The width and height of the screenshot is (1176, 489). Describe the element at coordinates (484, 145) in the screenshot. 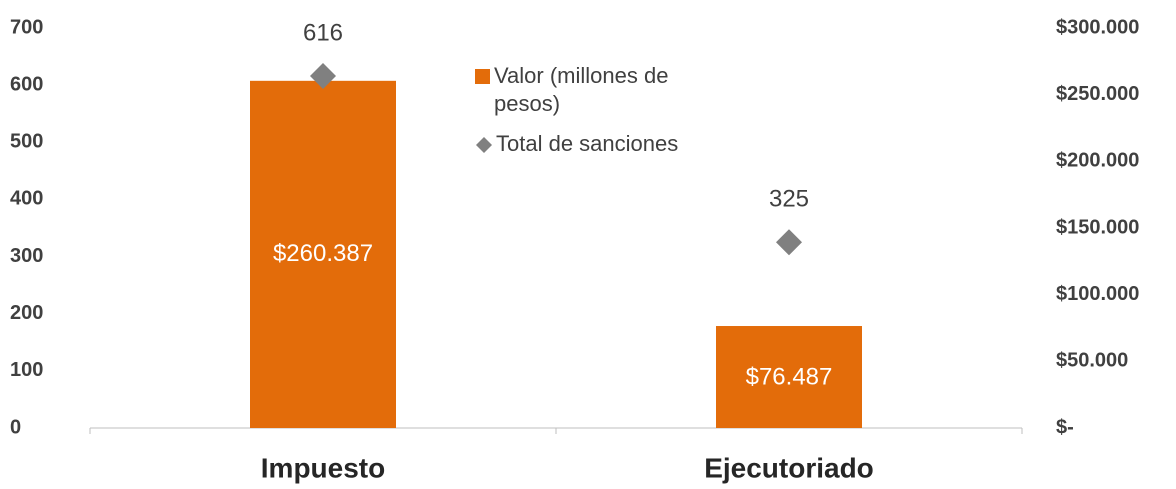

I see `legend-diamond` at that location.